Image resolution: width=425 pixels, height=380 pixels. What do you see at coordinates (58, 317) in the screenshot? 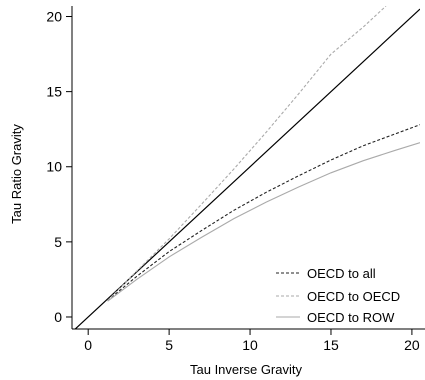
I see `y-tick-label: 0` at bounding box center [58, 317].